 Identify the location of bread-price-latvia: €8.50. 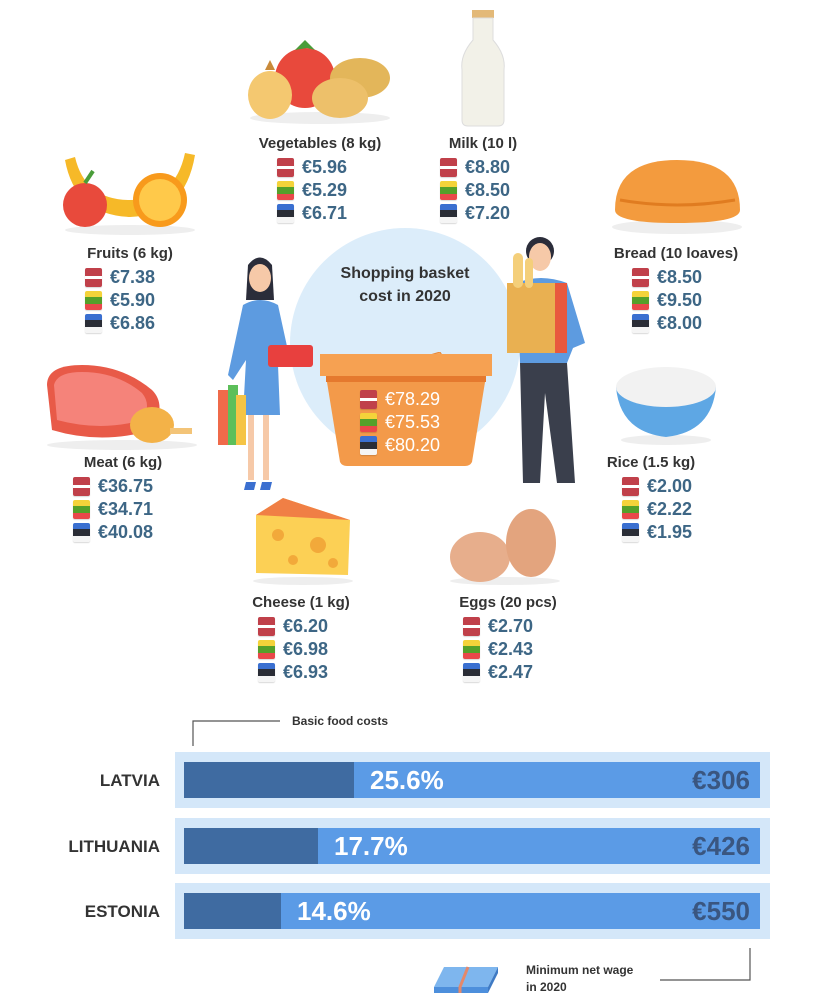
(680, 277).